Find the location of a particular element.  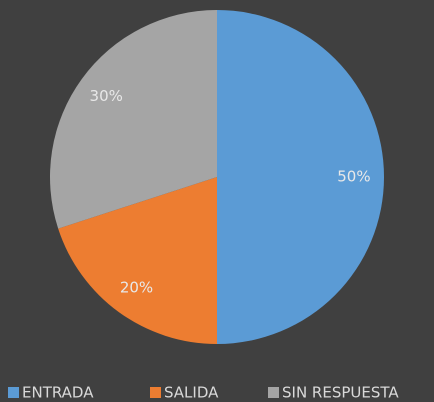

slice-label: 30% is located at coordinates (106, 96).